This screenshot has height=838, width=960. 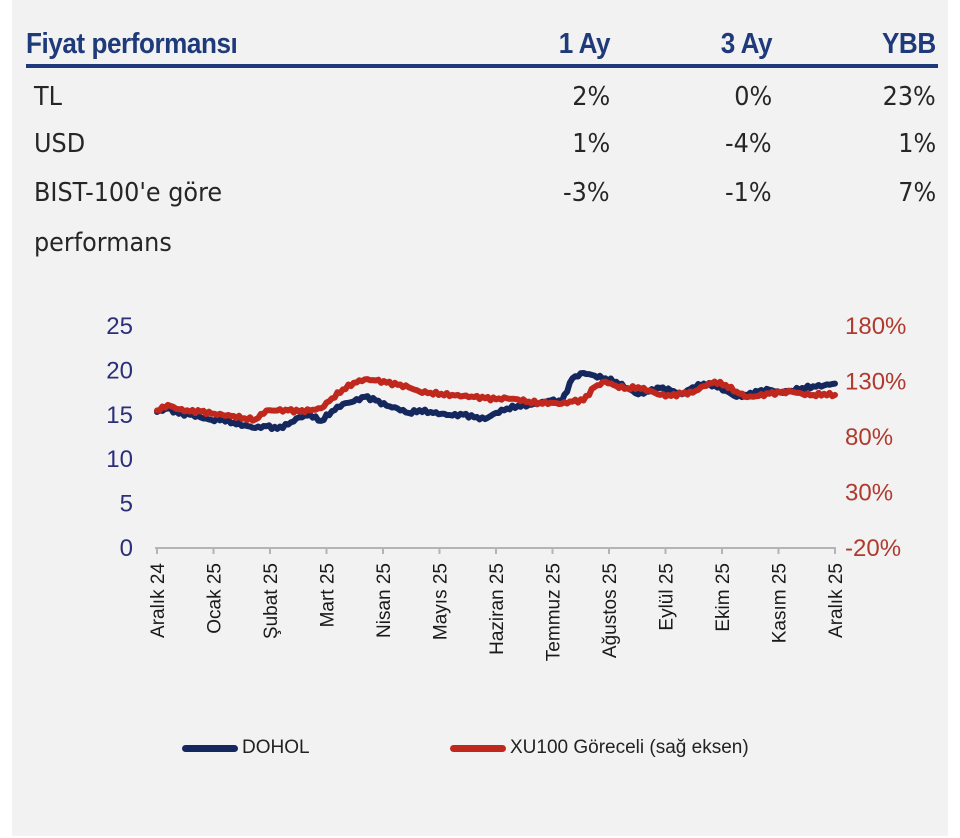 What do you see at coordinates (591, 97) in the screenshot?
I see `value-1-ay: 2%` at bounding box center [591, 97].